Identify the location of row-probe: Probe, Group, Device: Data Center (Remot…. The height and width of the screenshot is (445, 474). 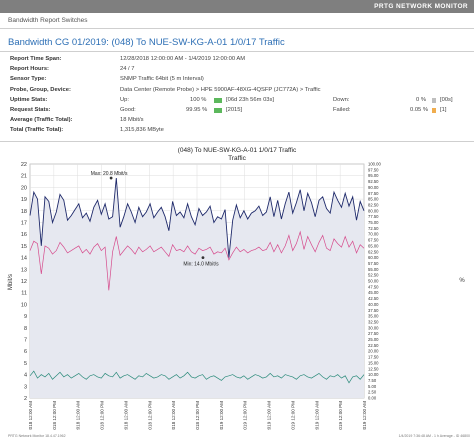
(239, 92).